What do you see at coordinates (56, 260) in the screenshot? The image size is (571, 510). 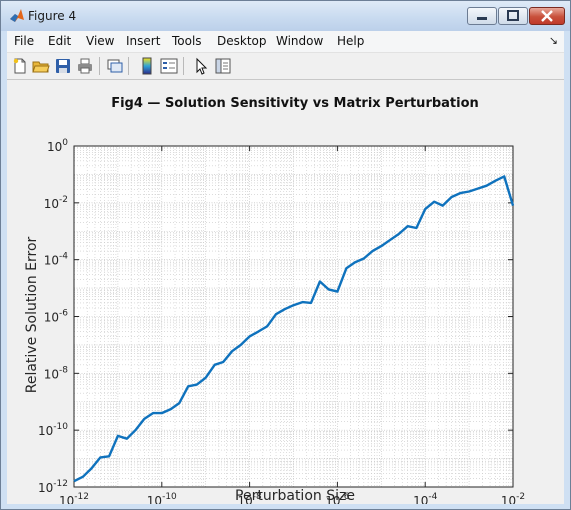 I see `y-tick-label: 10⁻⁴` at bounding box center [56, 260].